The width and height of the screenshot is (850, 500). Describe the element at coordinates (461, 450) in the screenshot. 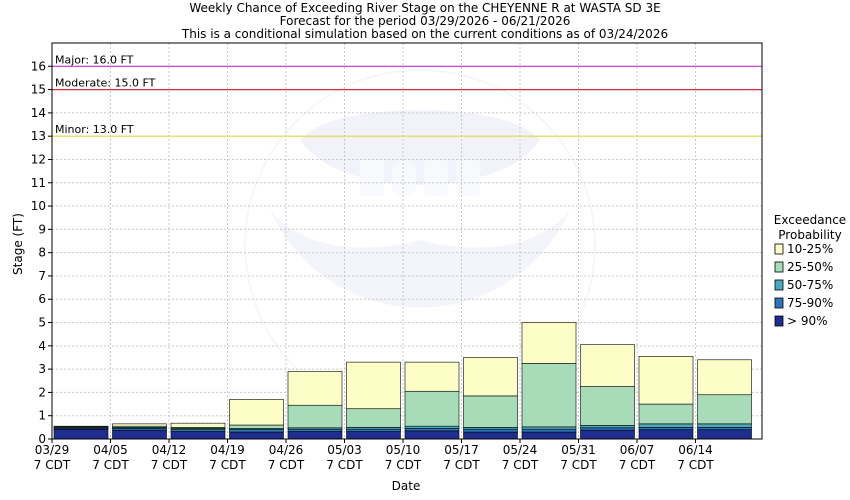

I see `x-tick-label-date: 05/17` at that location.